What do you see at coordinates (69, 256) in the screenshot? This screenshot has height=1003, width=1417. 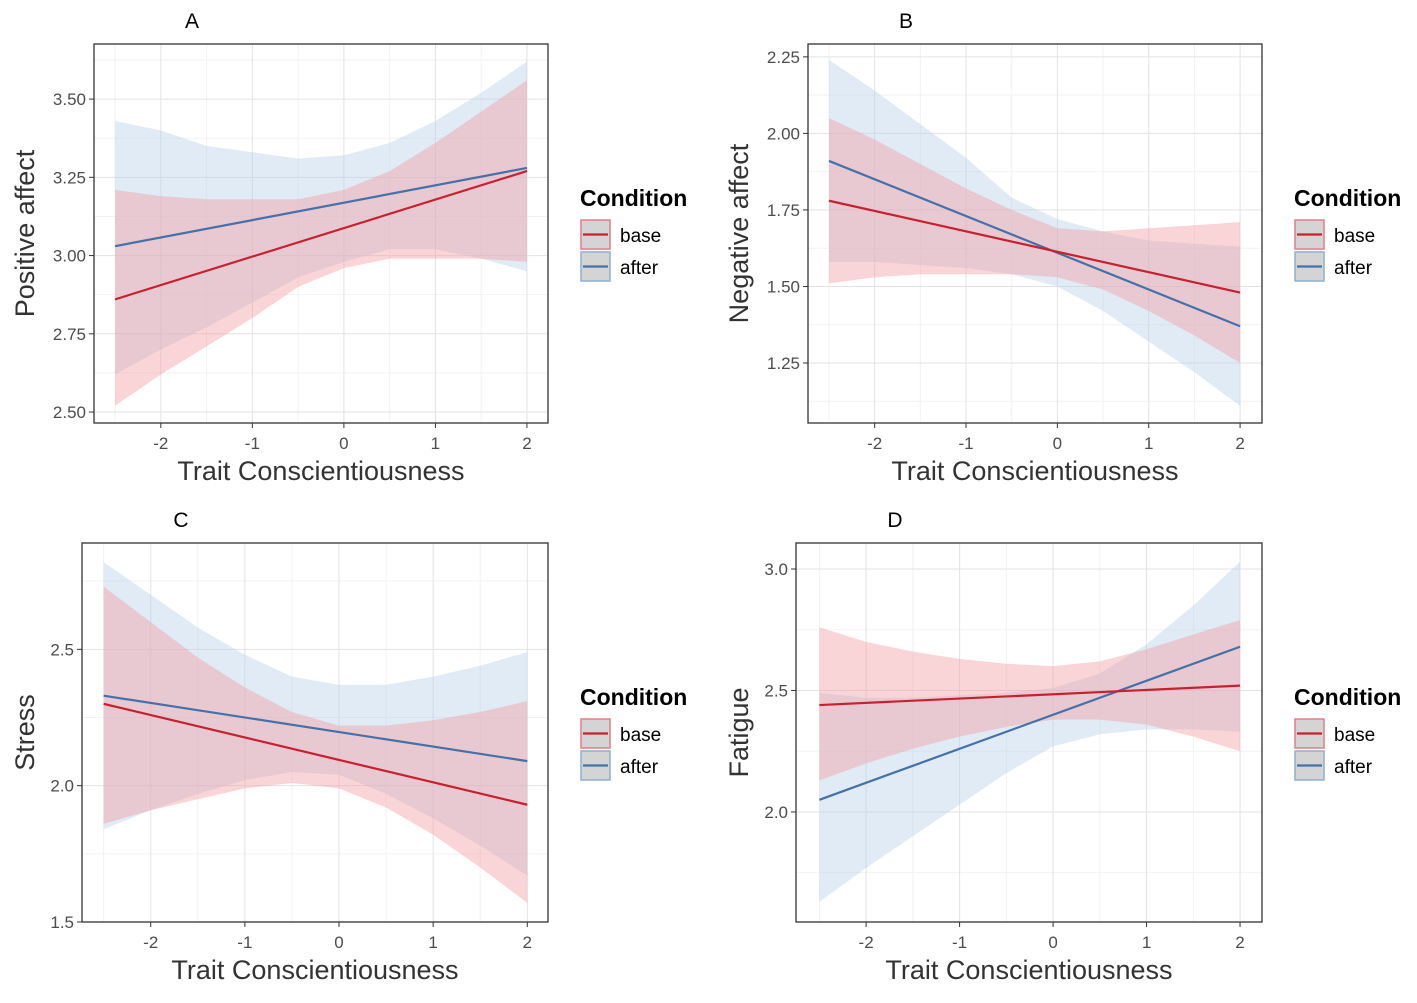 I see `y-tick-label: 3.00` at bounding box center [69, 256].